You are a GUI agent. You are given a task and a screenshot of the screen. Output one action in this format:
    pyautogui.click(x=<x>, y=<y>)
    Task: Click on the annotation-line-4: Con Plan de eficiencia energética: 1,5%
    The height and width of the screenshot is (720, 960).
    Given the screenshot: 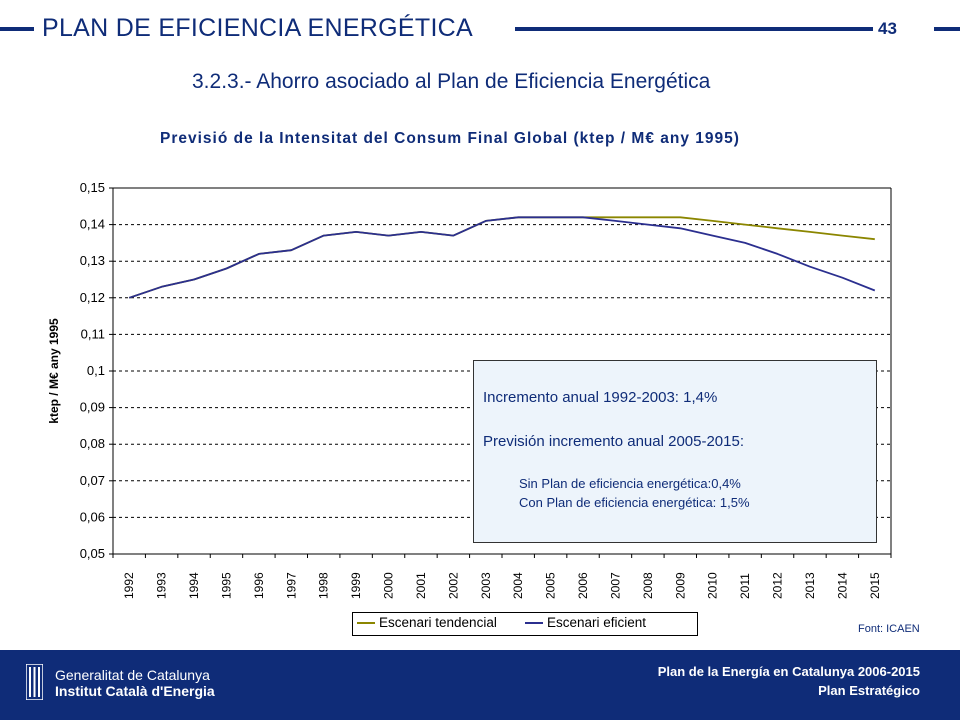 What is the action you would take?
    pyautogui.click(x=634, y=502)
    